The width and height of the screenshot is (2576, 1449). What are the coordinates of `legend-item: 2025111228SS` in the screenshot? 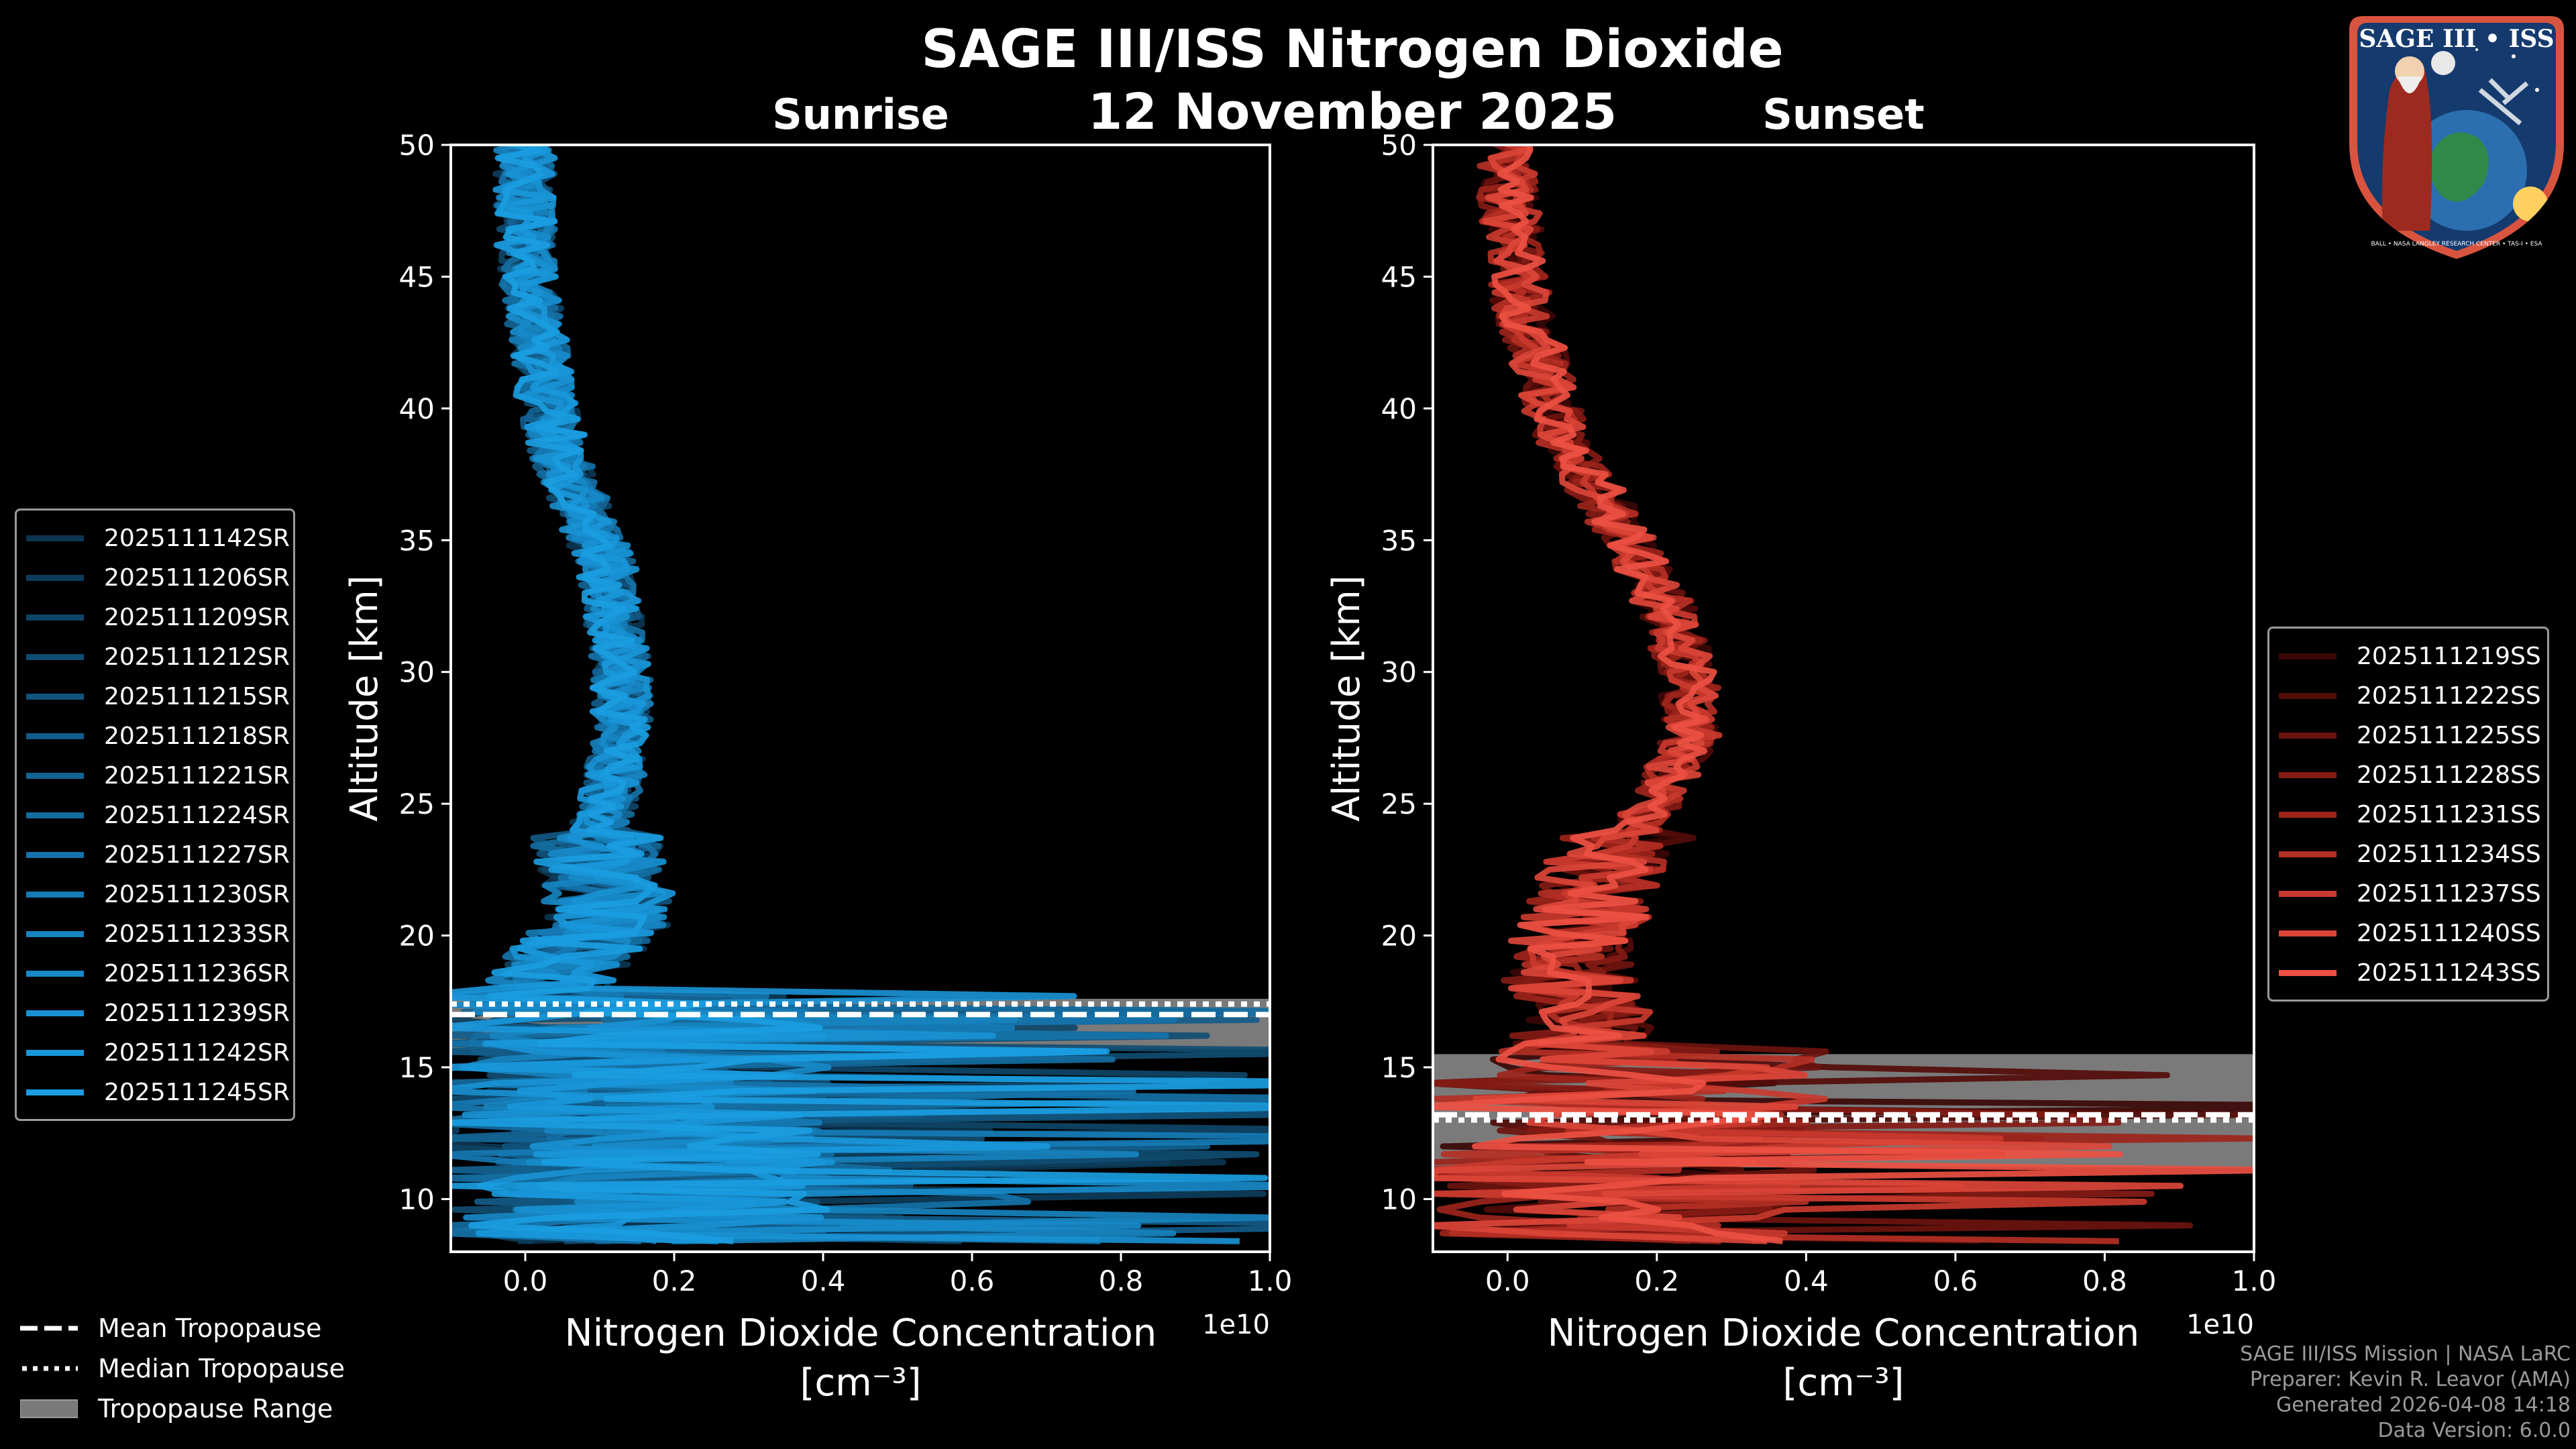 It's located at (2410, 775).